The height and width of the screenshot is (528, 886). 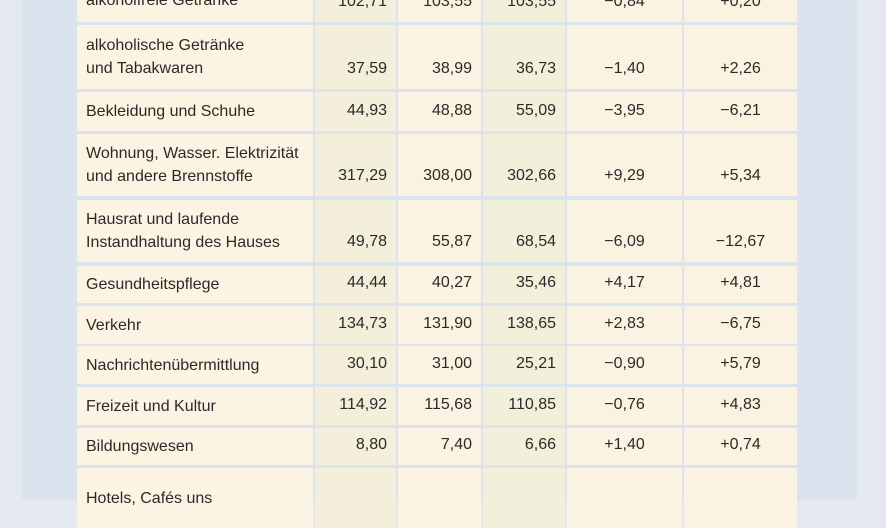 I want to click on value-cell: 131,90, so click(x=439, y=325).